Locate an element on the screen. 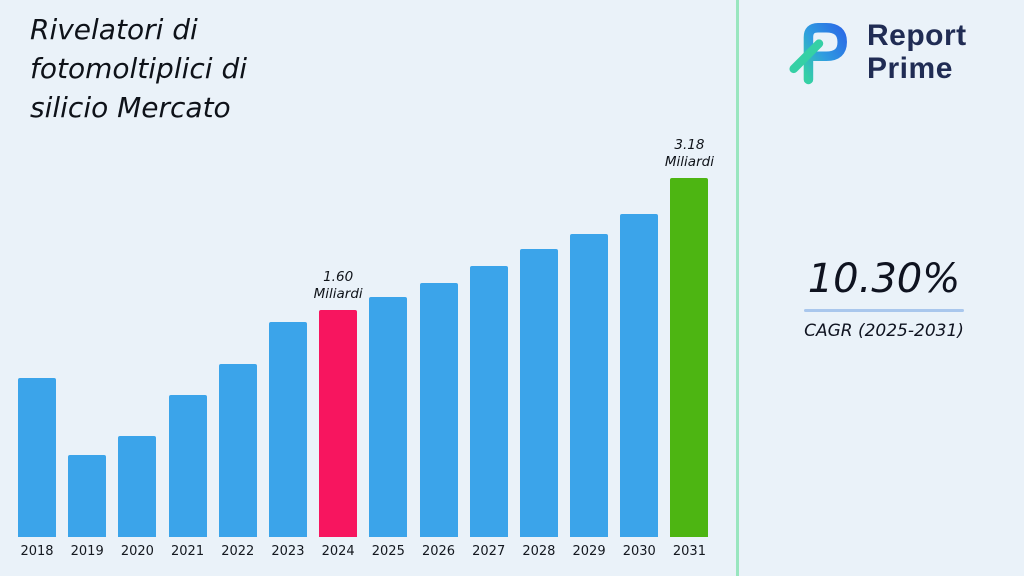 This screenshot has height=576, width=1024. report-prime-logo-icon is located at coordinates (818, 53).